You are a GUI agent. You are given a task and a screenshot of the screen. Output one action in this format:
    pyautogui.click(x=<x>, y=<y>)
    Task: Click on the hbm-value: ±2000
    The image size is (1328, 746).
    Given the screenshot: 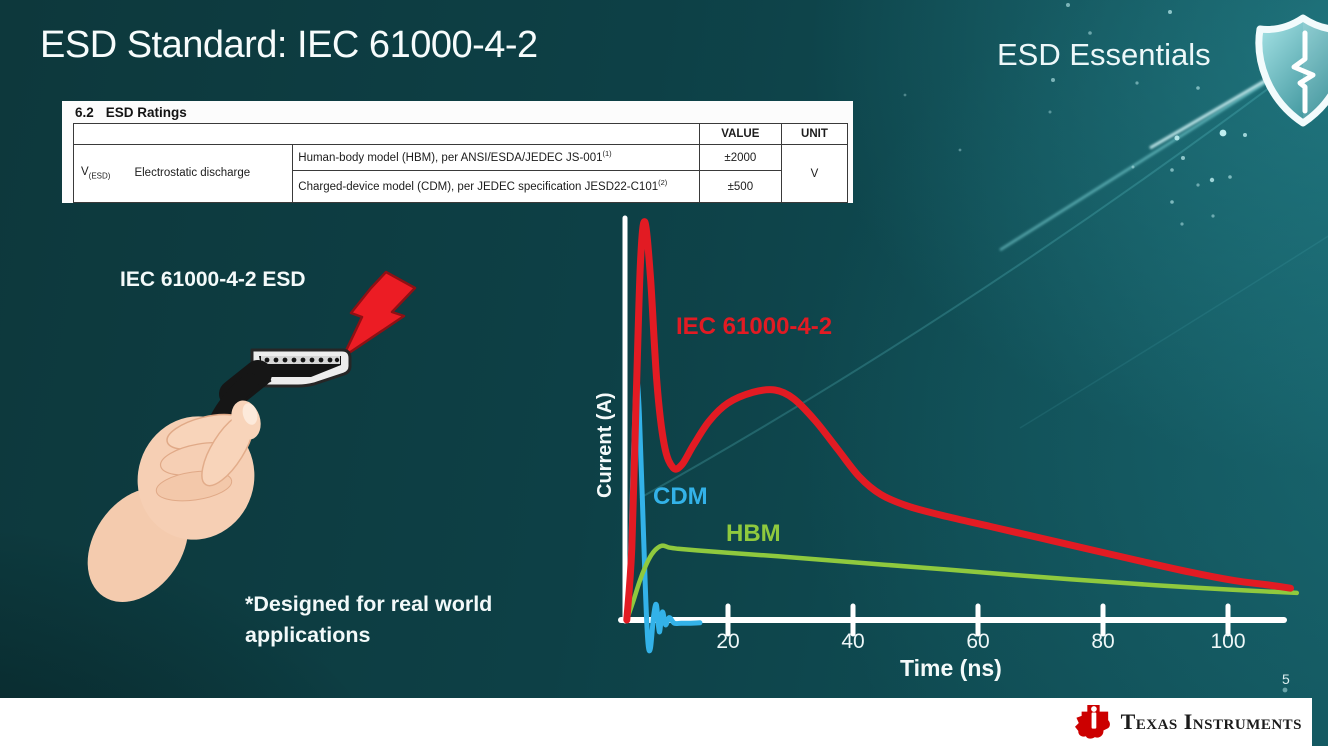 What is the action you would take?
    pyautogui.click(x=740, y=157)
    